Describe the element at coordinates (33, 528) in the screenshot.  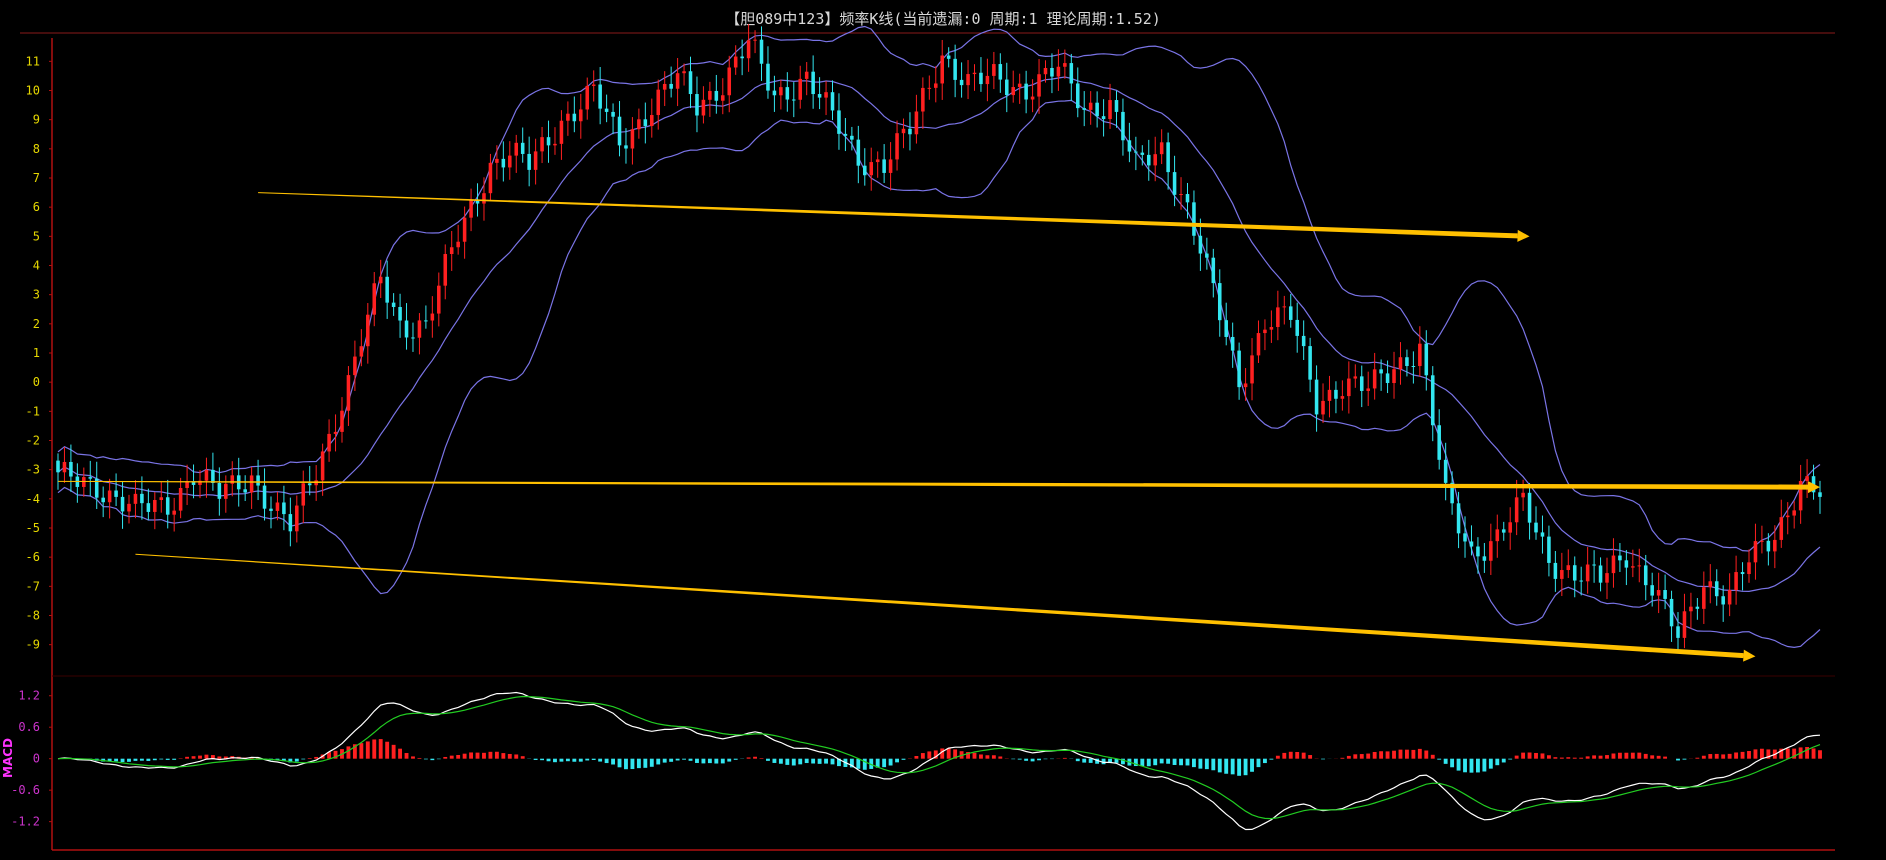
I see `price-tick-label: -5` at that location.